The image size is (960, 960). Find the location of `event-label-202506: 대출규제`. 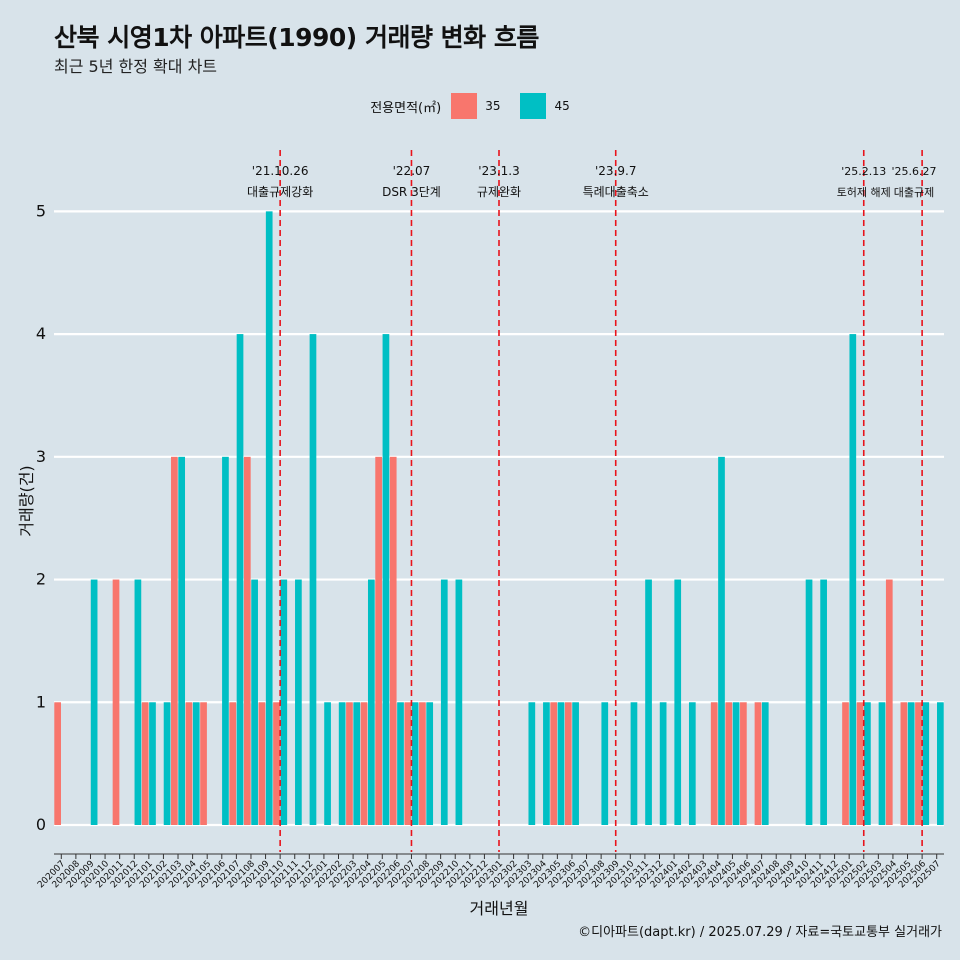

event-label-202506: 대출규제 is located at coordinates (914, 192).